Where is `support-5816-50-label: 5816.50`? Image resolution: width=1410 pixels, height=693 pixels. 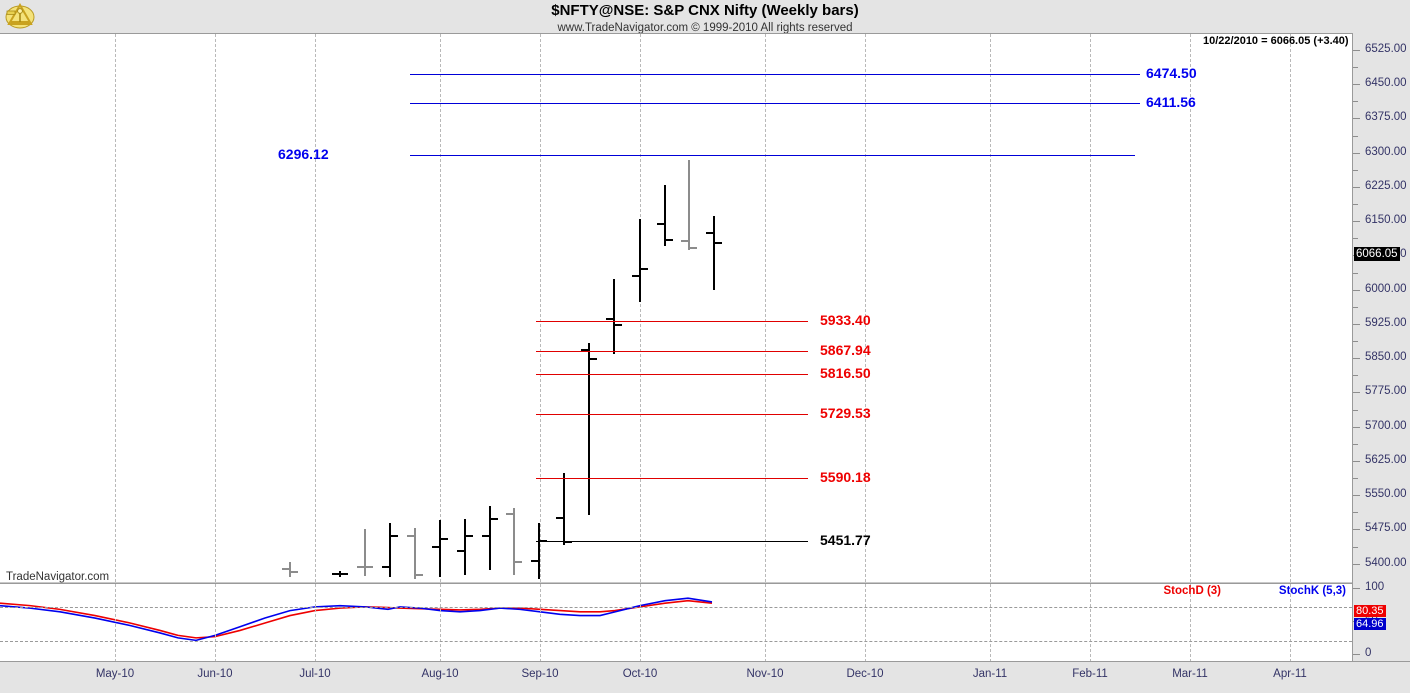
support-5816-50-label: 5816.50 is located at coordinates (845, 373).